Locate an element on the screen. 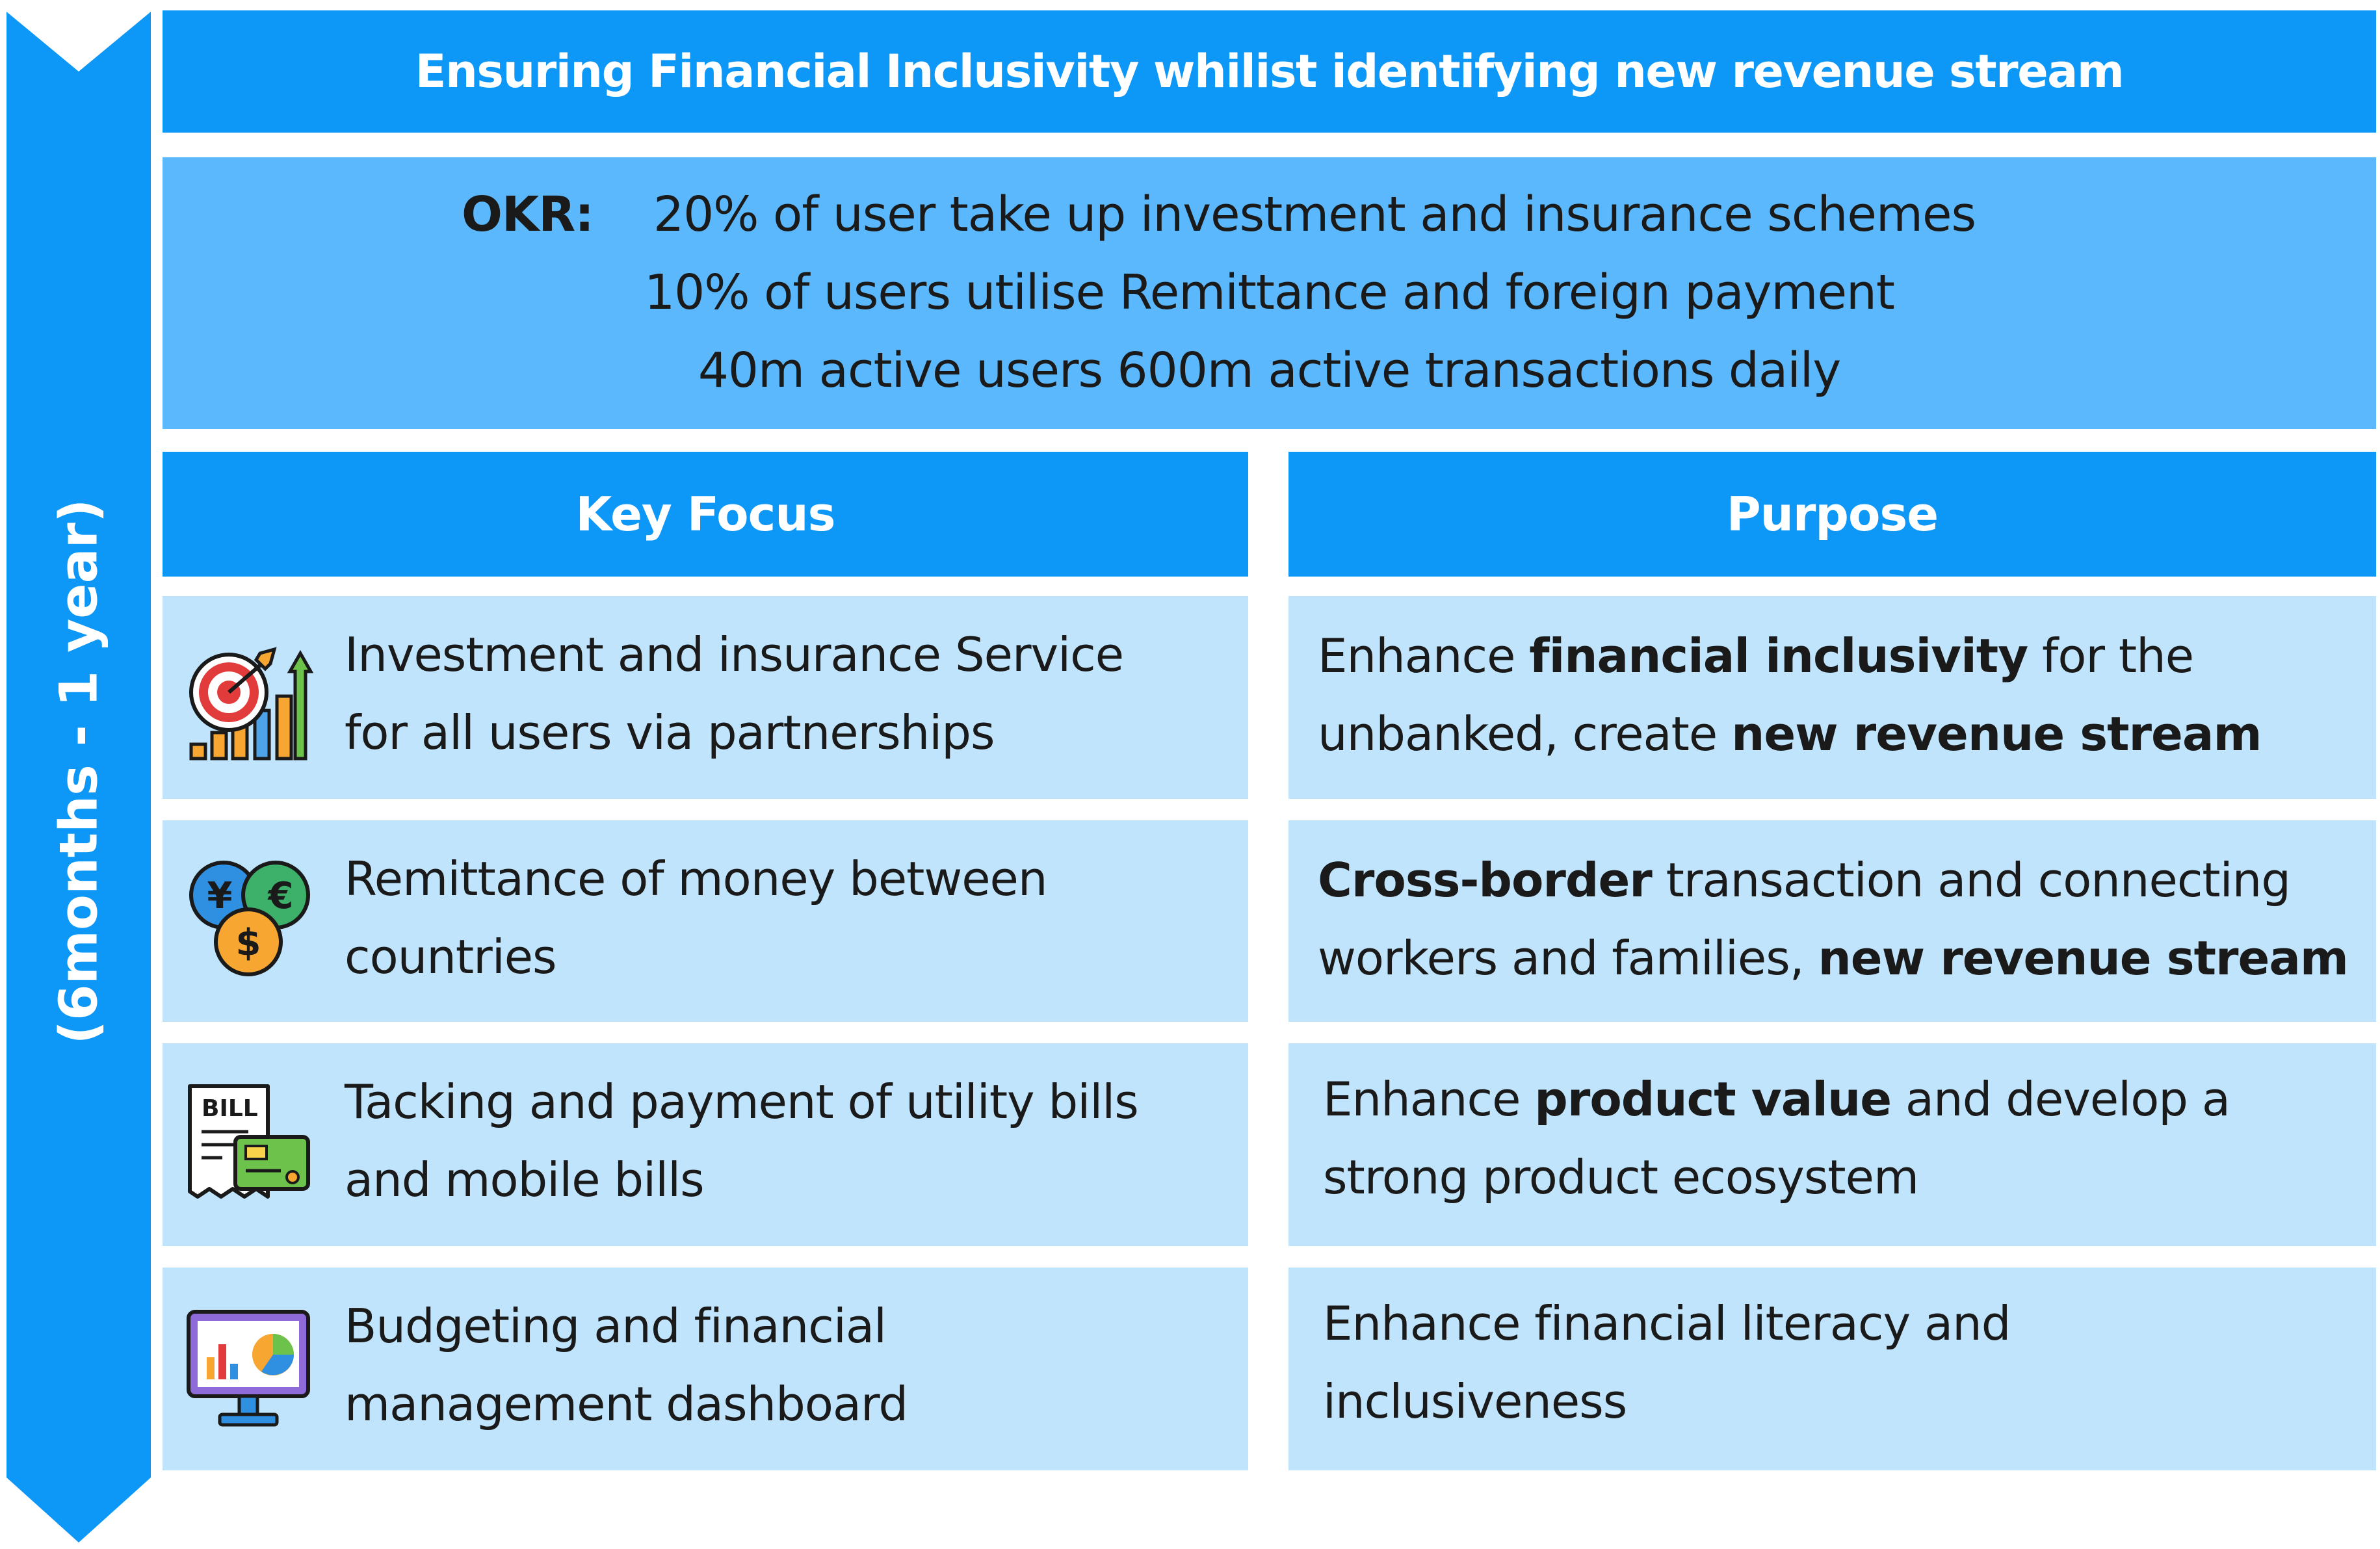 The width and height of the screenshot is (2380, 1549). purpose-line: Cross-border transaction and connecting is located at coordinates (1833, 880).